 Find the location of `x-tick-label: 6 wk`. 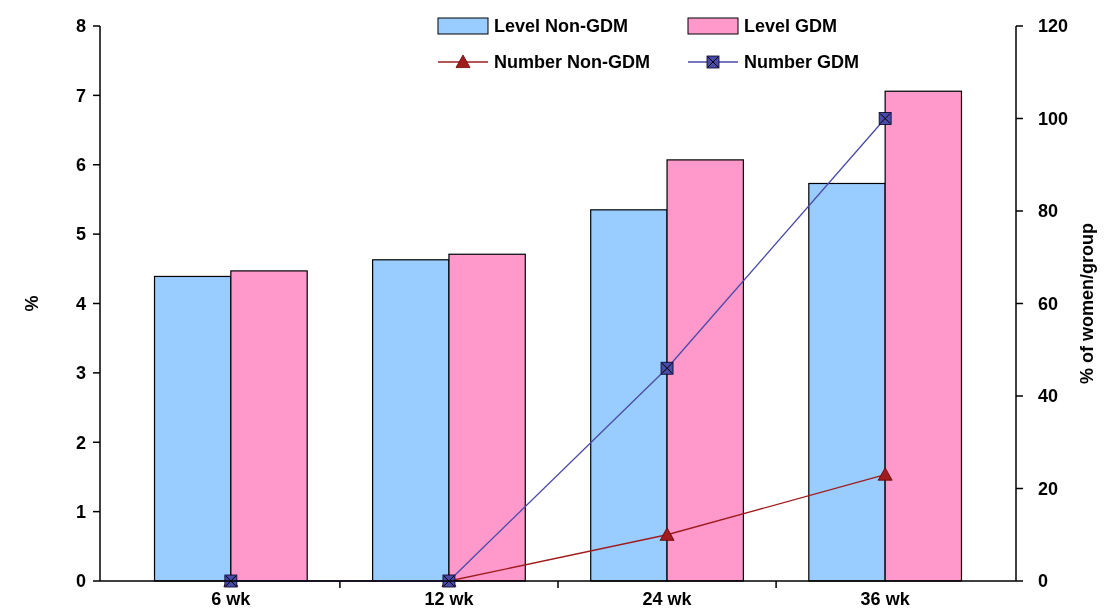

x-tick-label: 6 wk is located at coordinates (231, 599).